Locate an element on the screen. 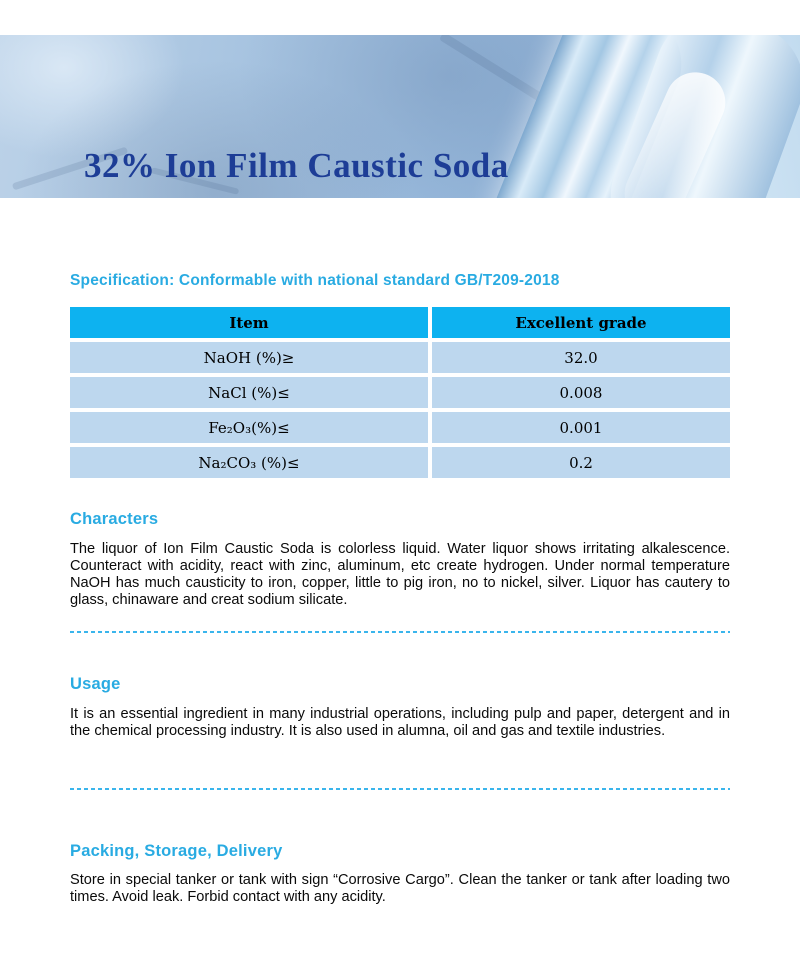 The image size is (800, 962). table-cell-item: NaOH (%)≥ is located at coordinates (249, 357).